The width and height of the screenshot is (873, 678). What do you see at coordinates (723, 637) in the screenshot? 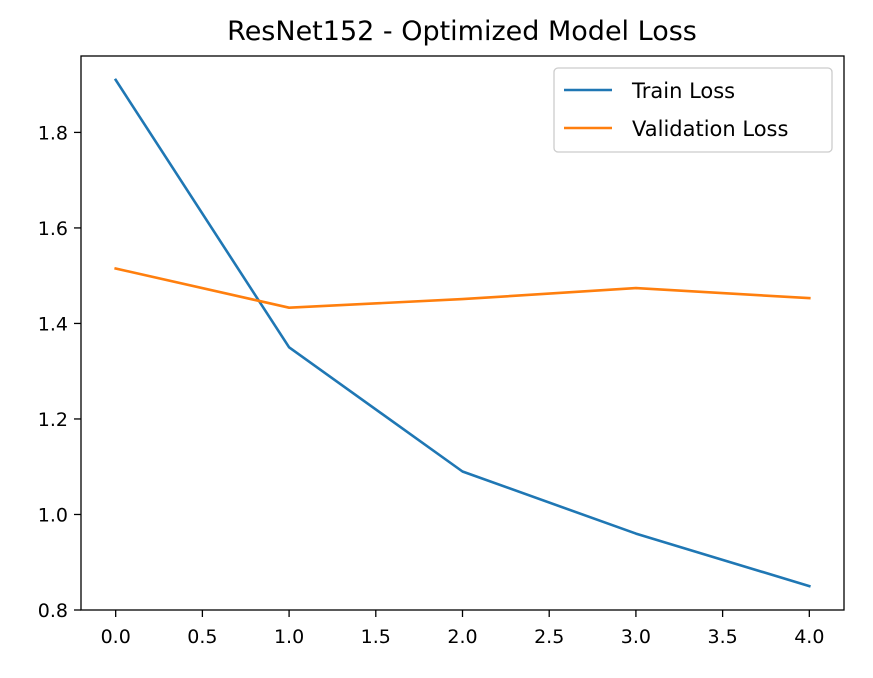
I see `x-tick-label: 3.5` at bounding box center [723, 637].